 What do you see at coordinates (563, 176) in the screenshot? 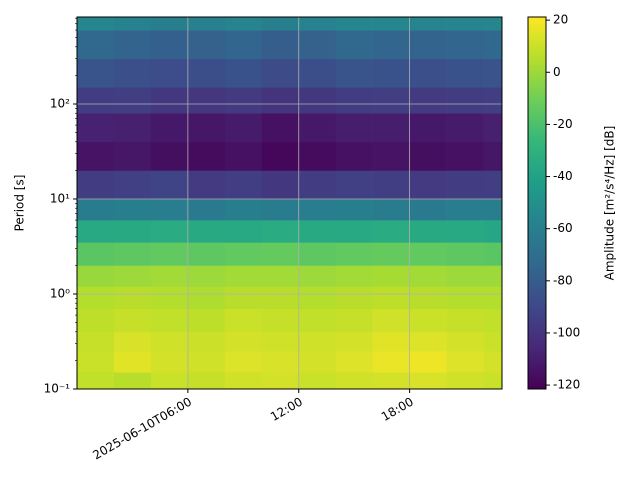
I see `colorbar-tick-label: -40` at bounding box center [563, 176].